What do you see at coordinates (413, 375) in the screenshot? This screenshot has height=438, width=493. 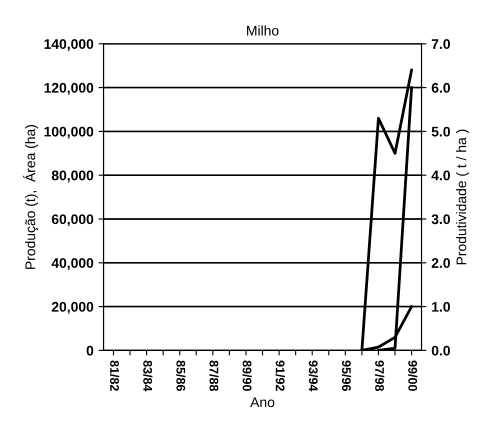 I see `x-tick-label: 99/00` at bounding box center [413, 375].